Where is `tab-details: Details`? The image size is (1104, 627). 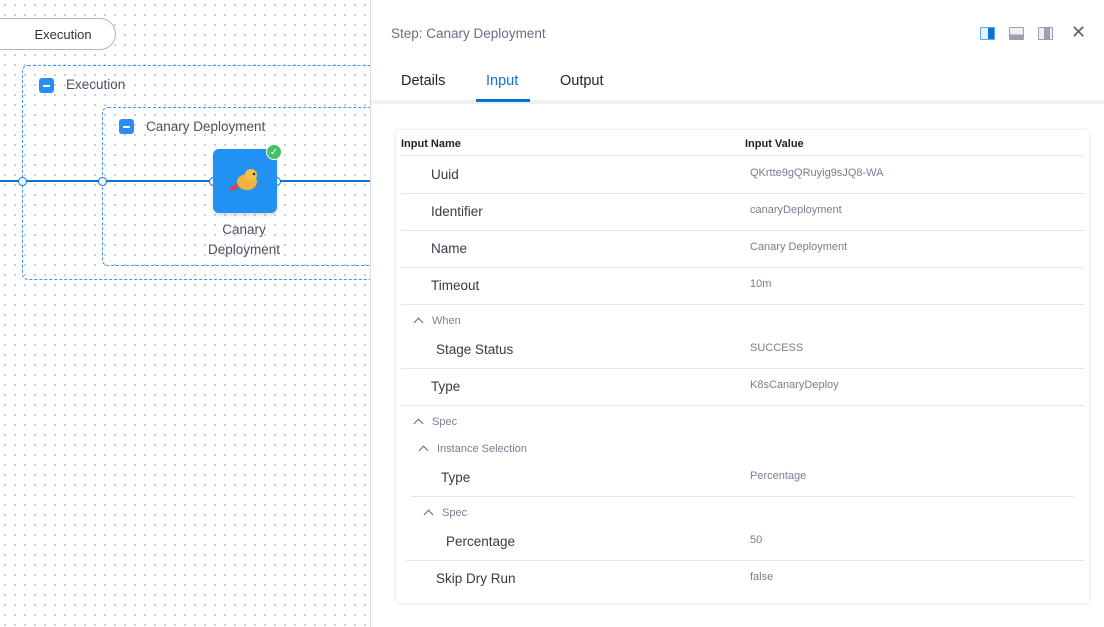 tab-details: Details is located at coordinates (423, 81).